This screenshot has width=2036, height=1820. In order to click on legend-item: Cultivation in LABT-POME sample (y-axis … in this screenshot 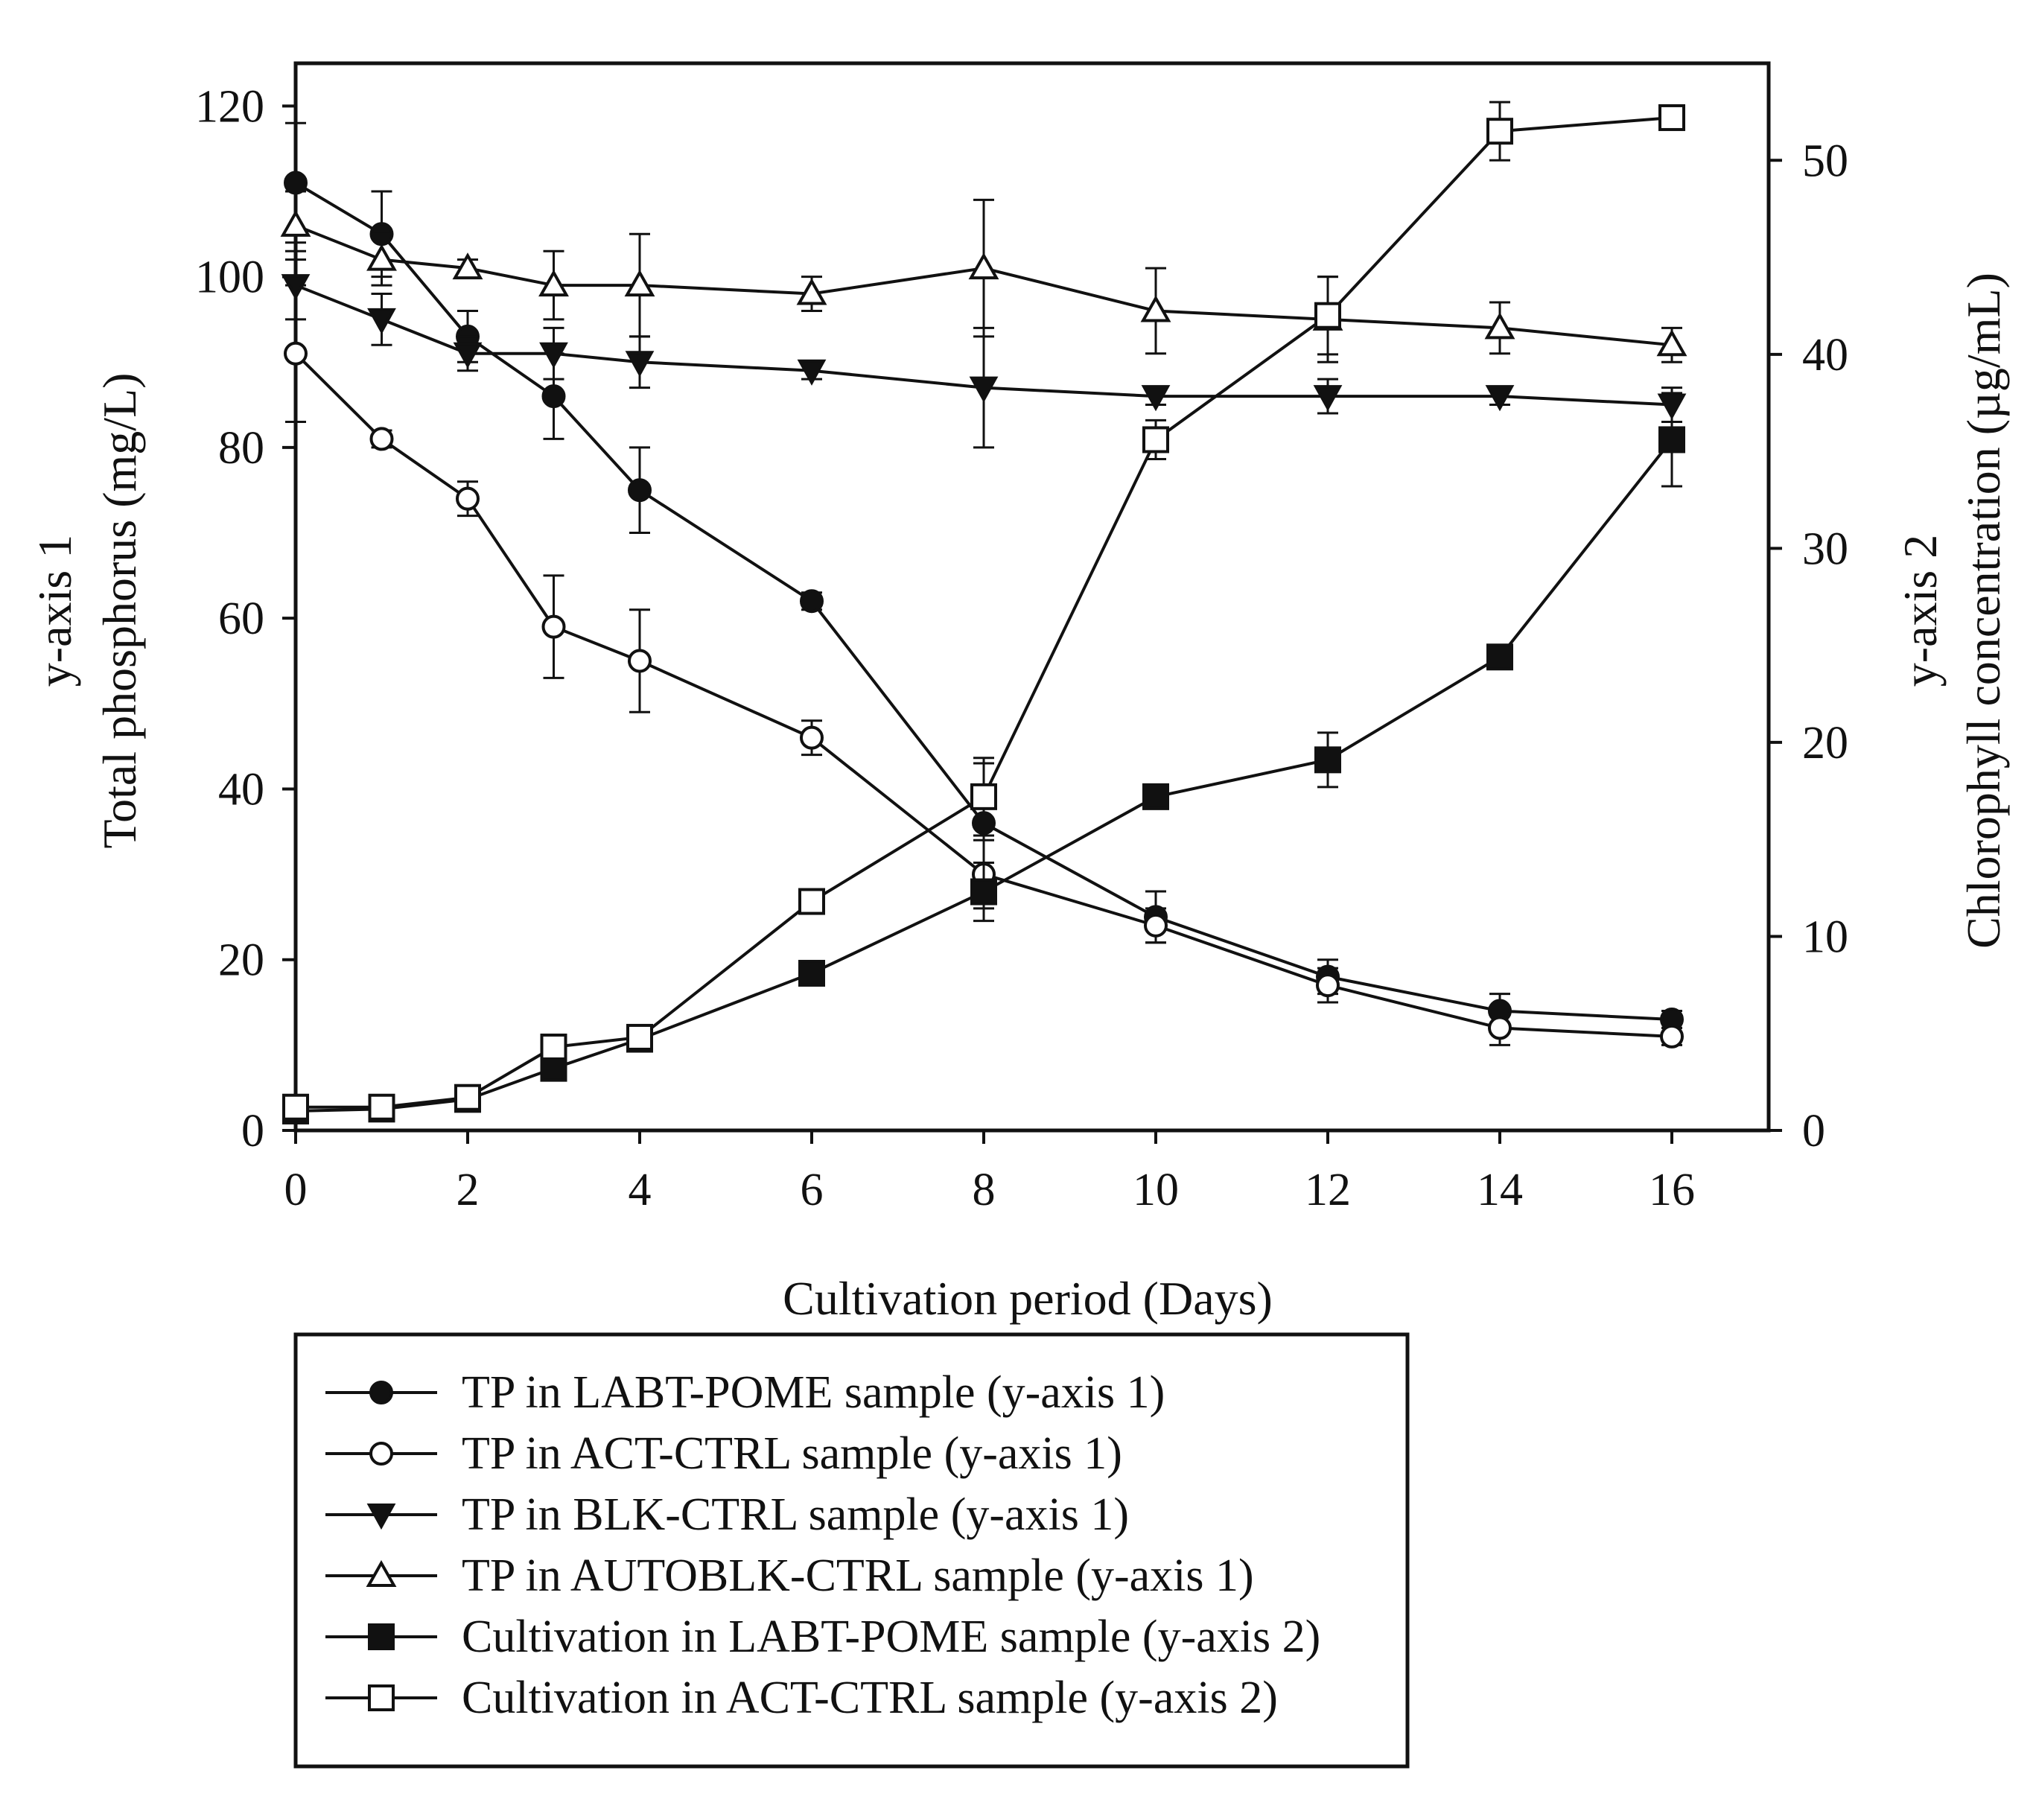, I will do `click(822, 1636)`.